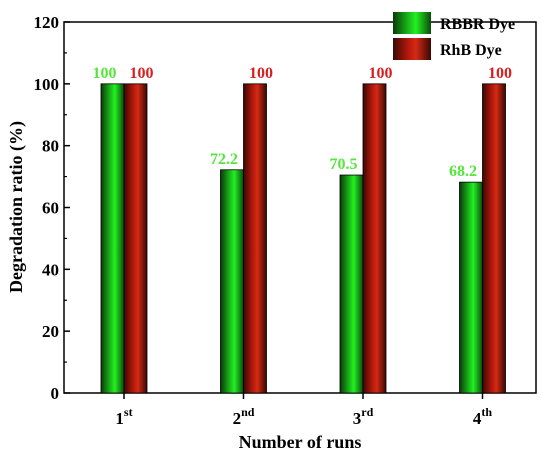 The height and width of the screenshot is (457, 550). What do you see at coordinates (50, 331) in the screenshot?
I see `y-tick-label: 20` at bounding box center [50, 331].